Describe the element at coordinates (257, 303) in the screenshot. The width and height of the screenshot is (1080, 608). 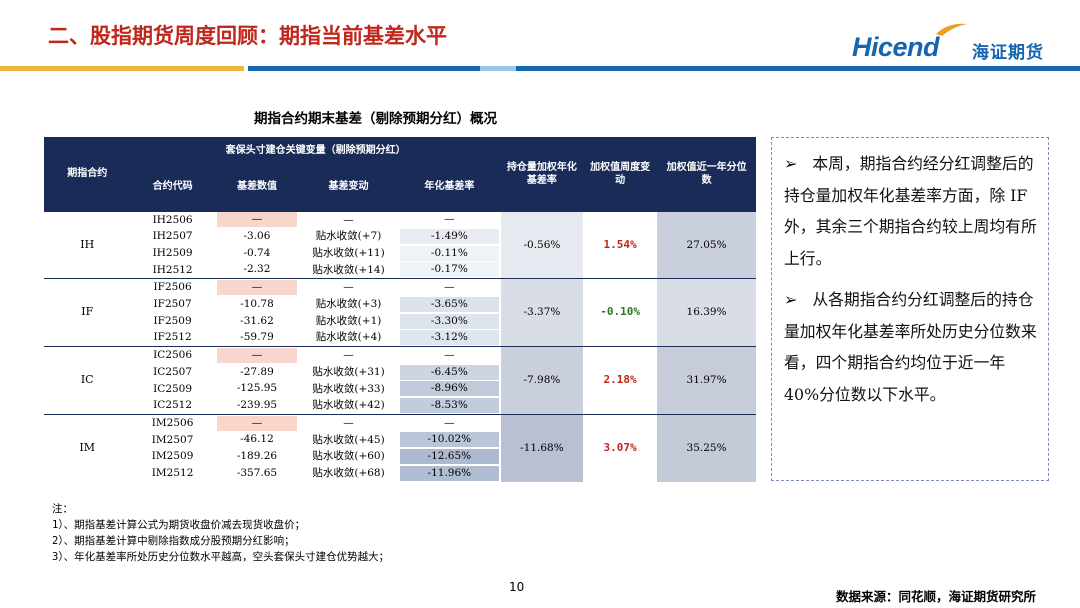
I see `basis-value: -10.78` at that location.